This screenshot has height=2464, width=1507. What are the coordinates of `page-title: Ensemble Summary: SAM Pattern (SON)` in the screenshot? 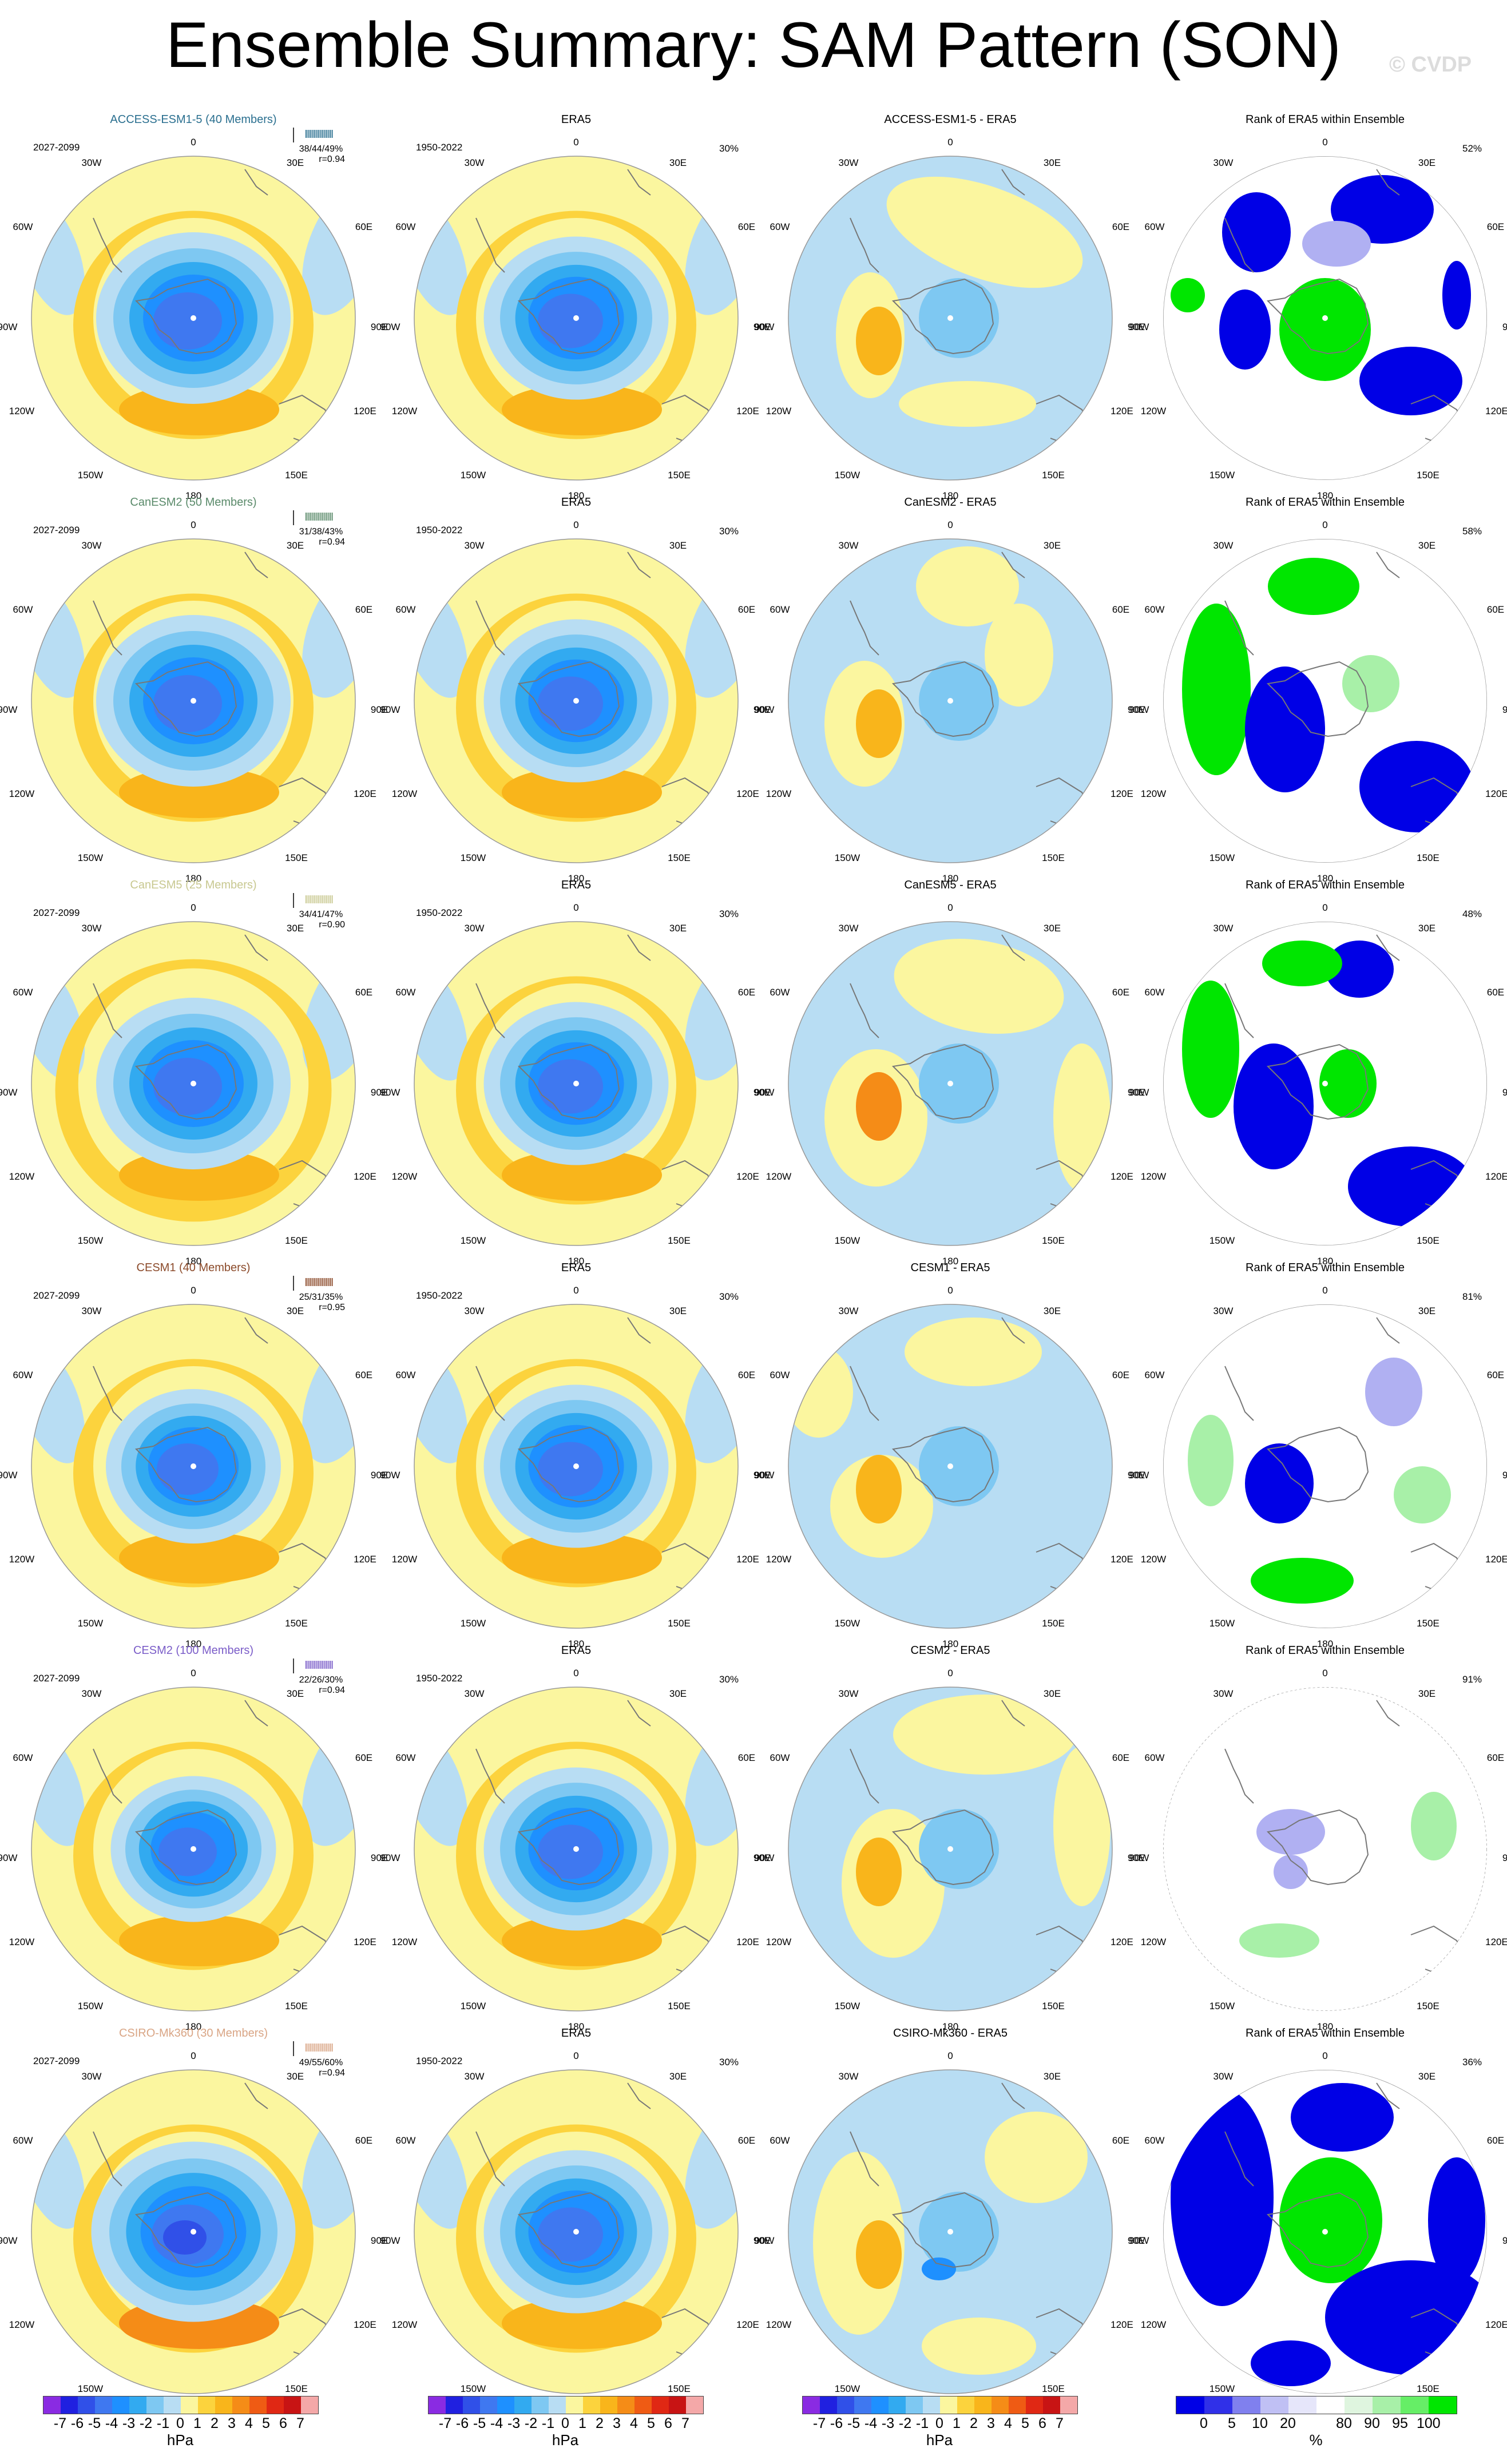 It's located at (753, 45).